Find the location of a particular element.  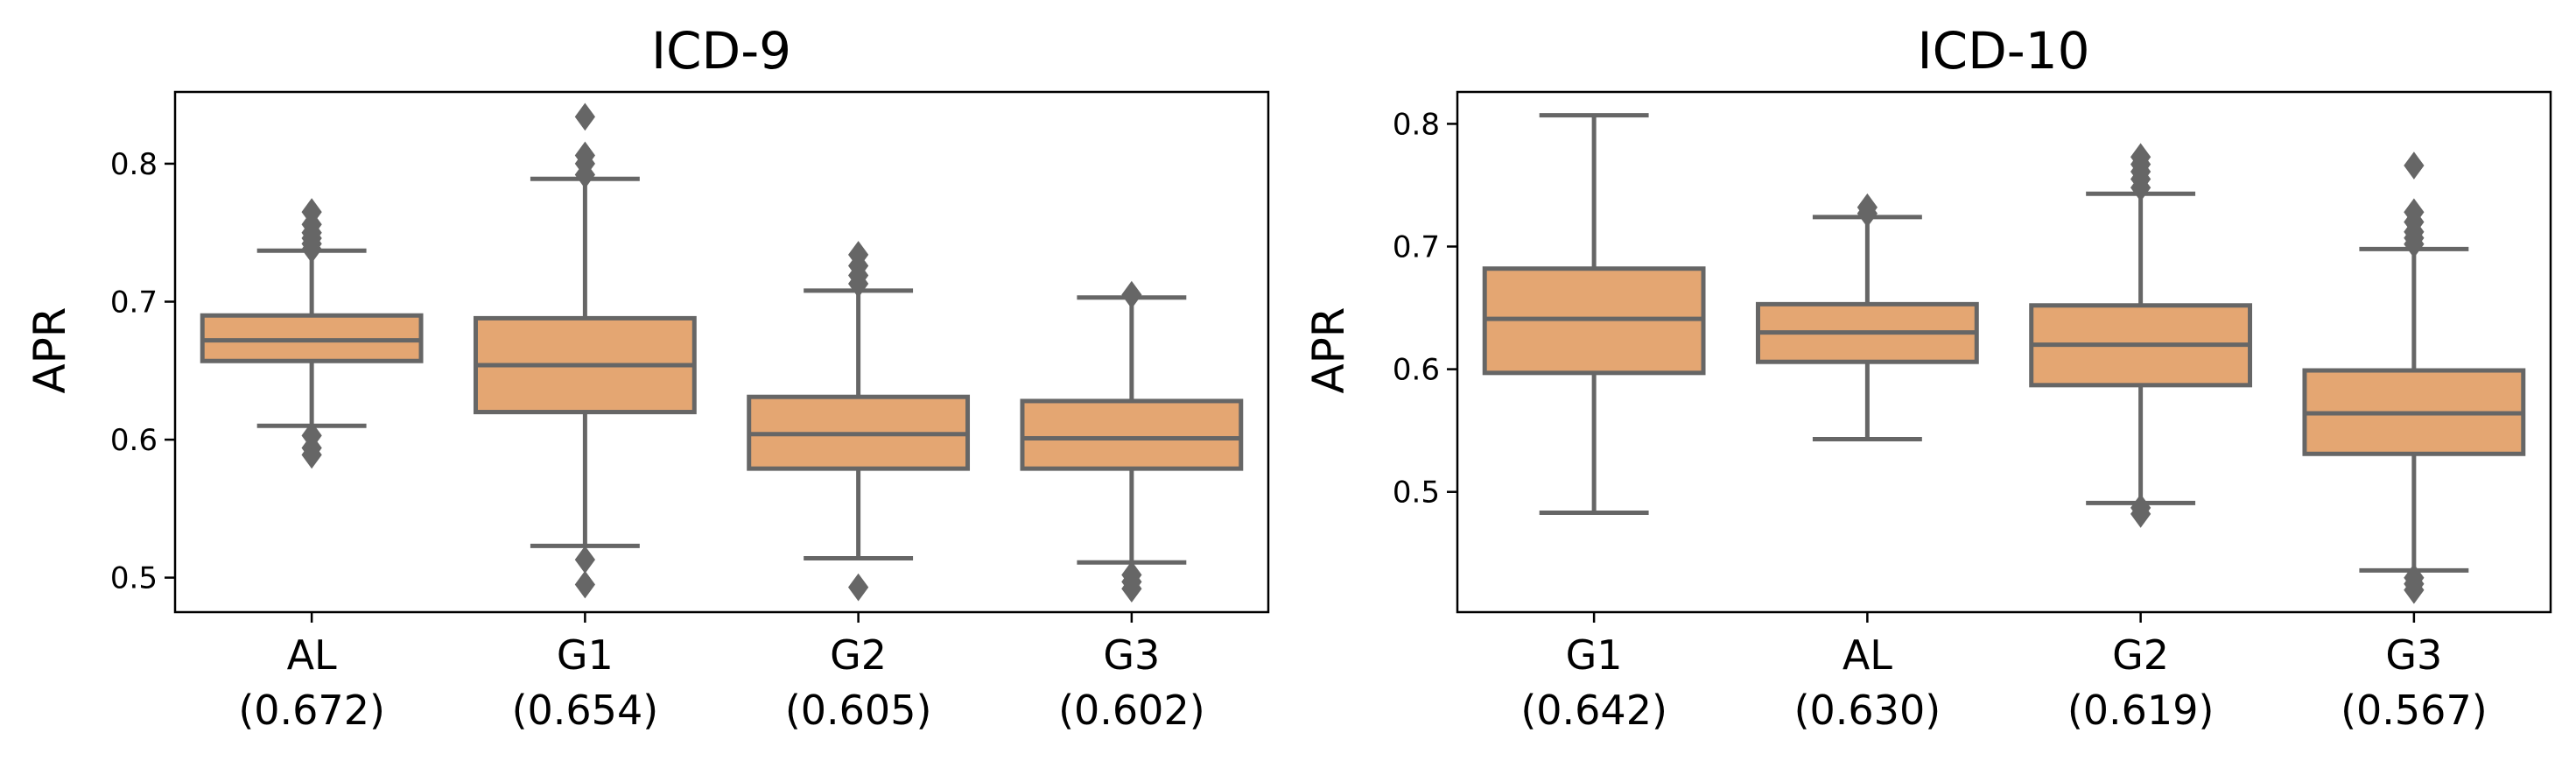

icd9-title: ICD-9 is located at coordinates (721, 51).